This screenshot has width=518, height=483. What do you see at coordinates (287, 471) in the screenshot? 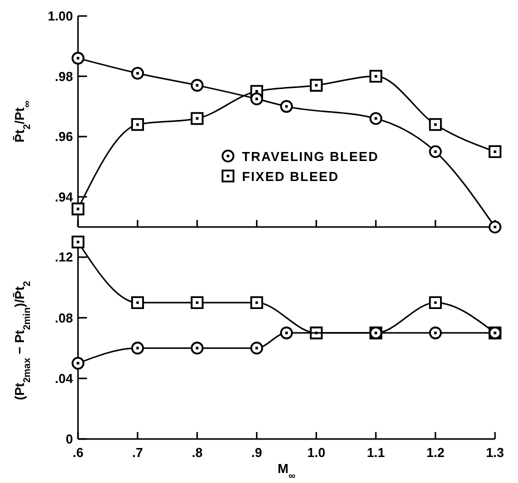
I see `x-axis-title: M$_{∞}$` at bounding box center [287, 471].